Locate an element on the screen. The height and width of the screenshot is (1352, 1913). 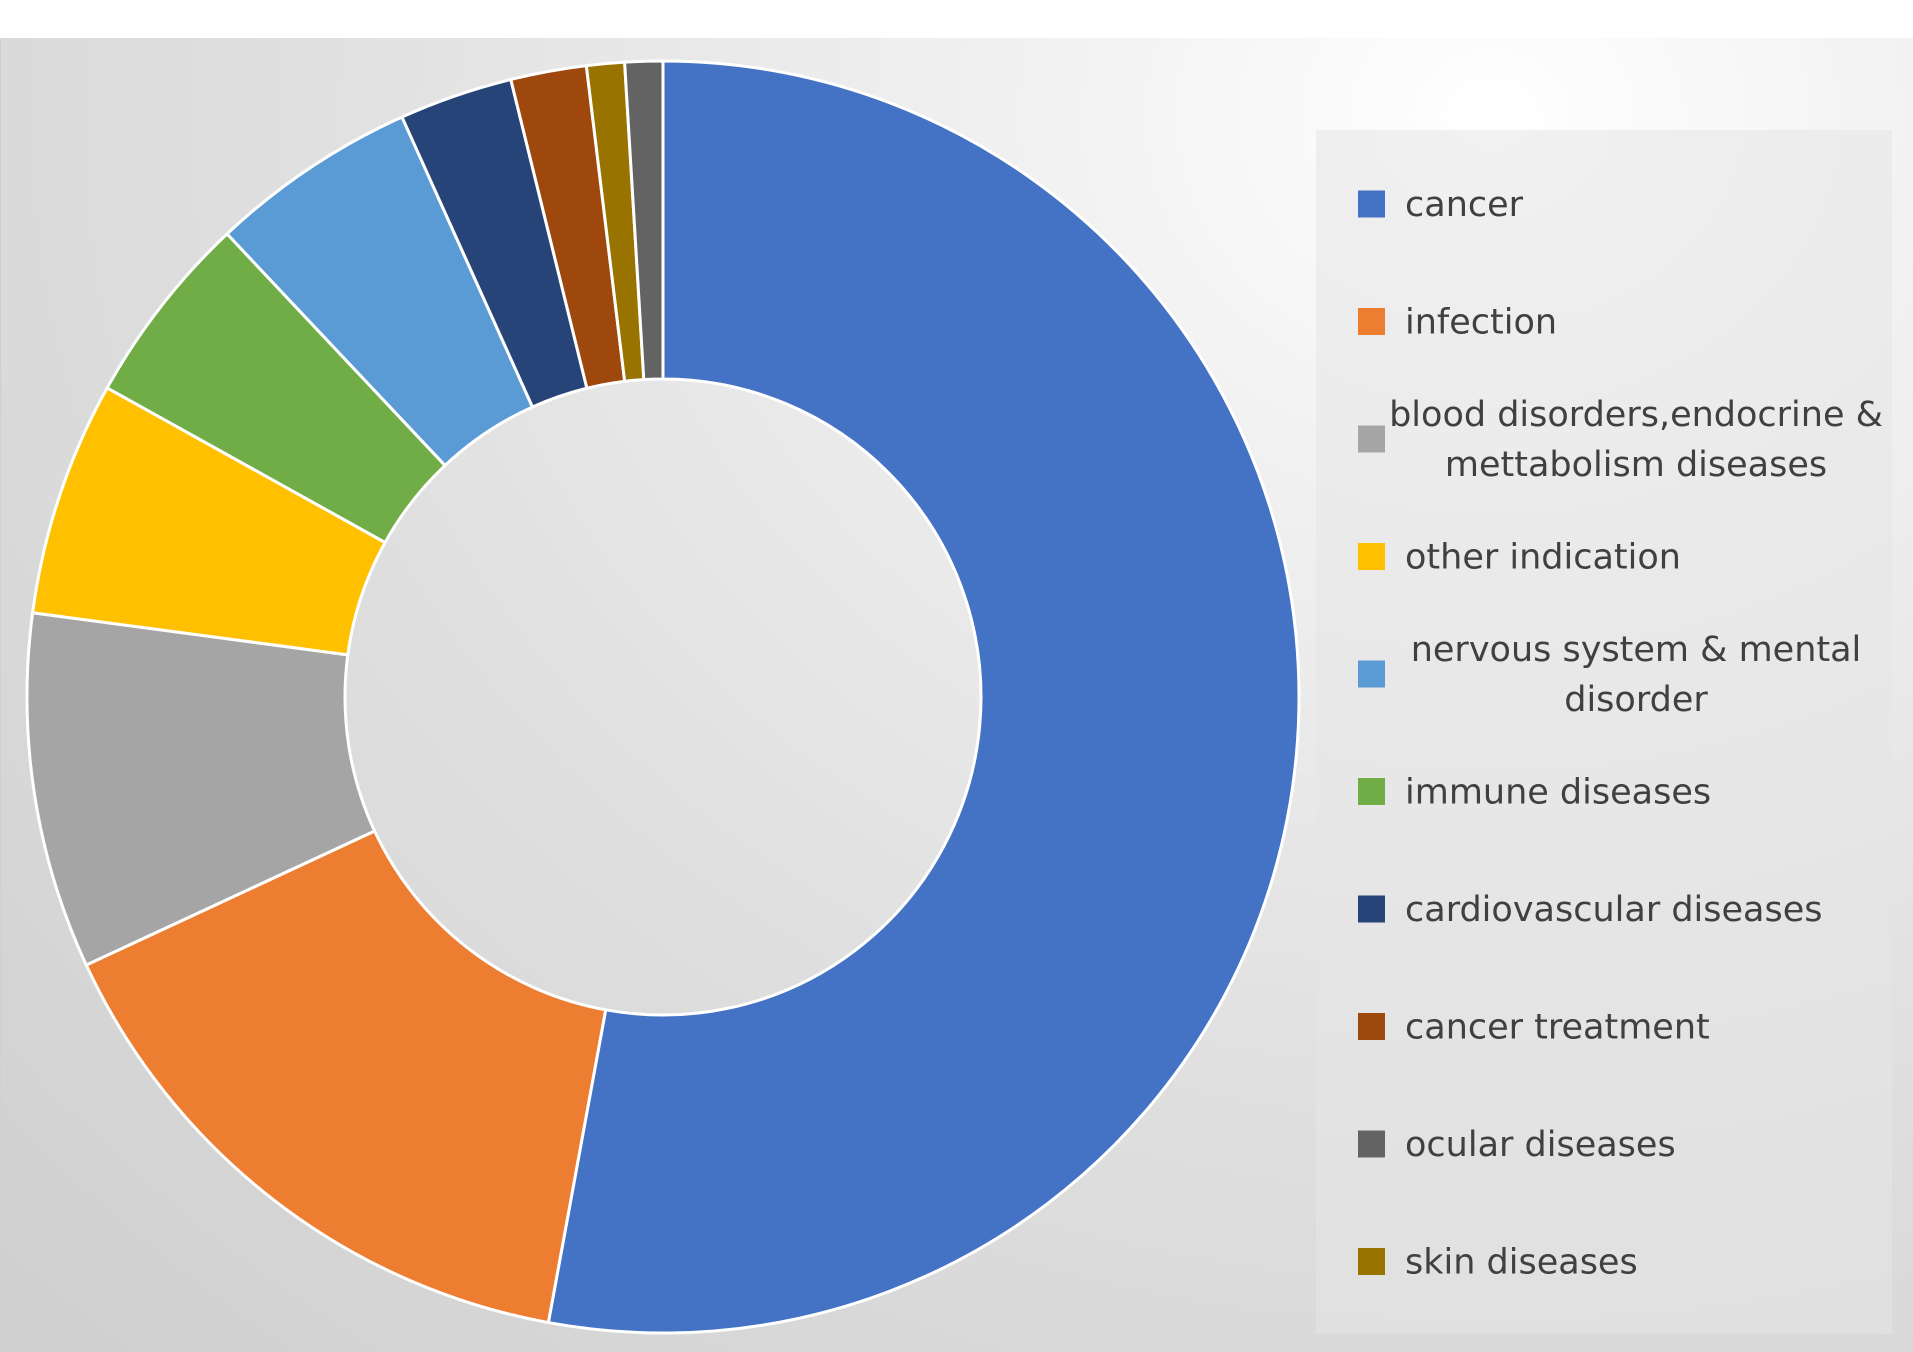
legend-label: cardiovascular diseases is located at coordinates (1614, 910).